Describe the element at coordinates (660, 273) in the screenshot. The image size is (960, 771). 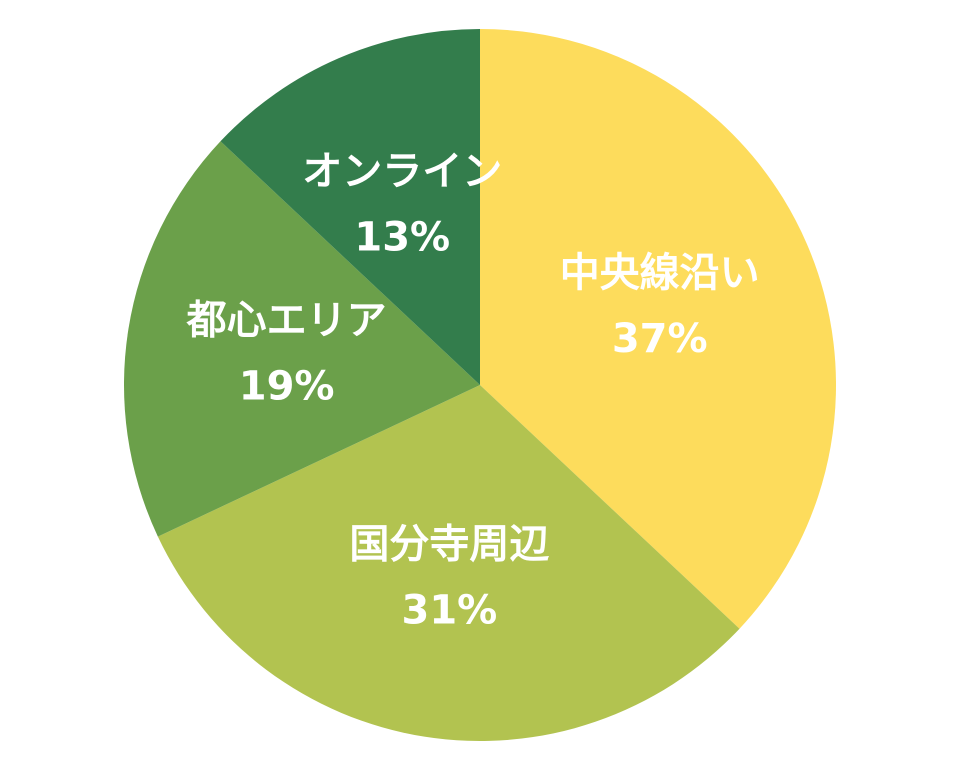
I see `slice-label: 中央線沿い` at that location.